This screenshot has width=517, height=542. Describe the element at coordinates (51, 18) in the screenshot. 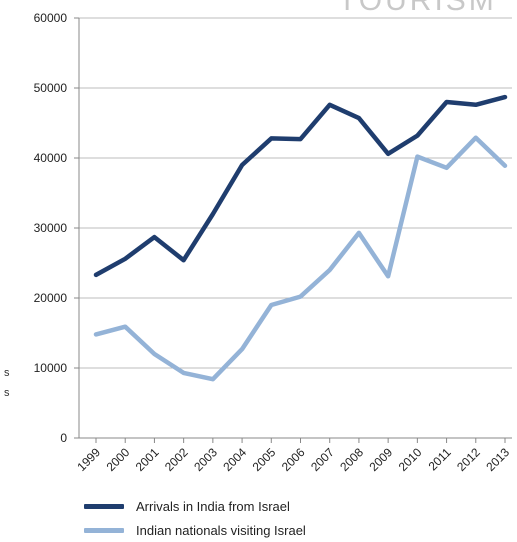

I see `y-tick-label: 60000` at that location.